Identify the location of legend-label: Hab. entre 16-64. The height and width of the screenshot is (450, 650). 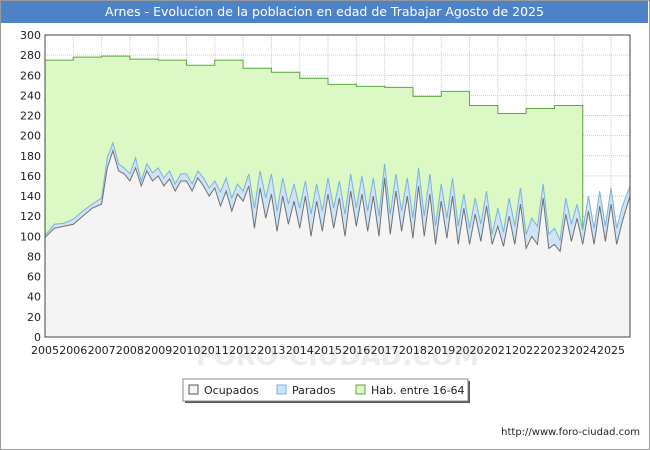
(418, 390).